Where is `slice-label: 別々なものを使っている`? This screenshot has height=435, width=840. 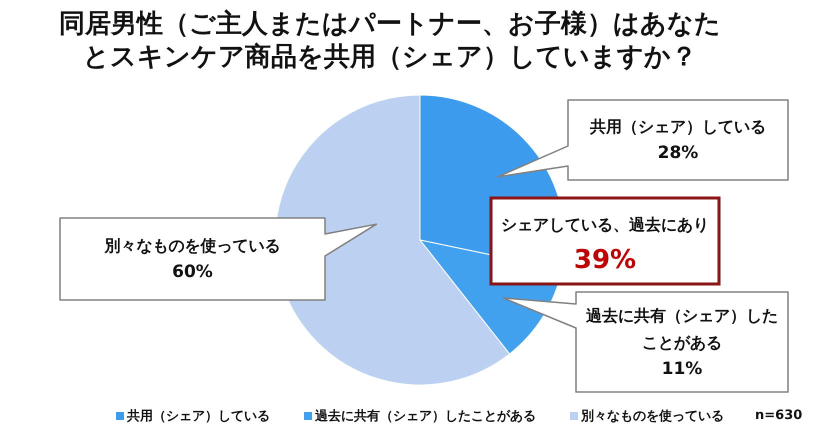
slice-label: 別々なものを使っている is located at coordinates (192, 246).